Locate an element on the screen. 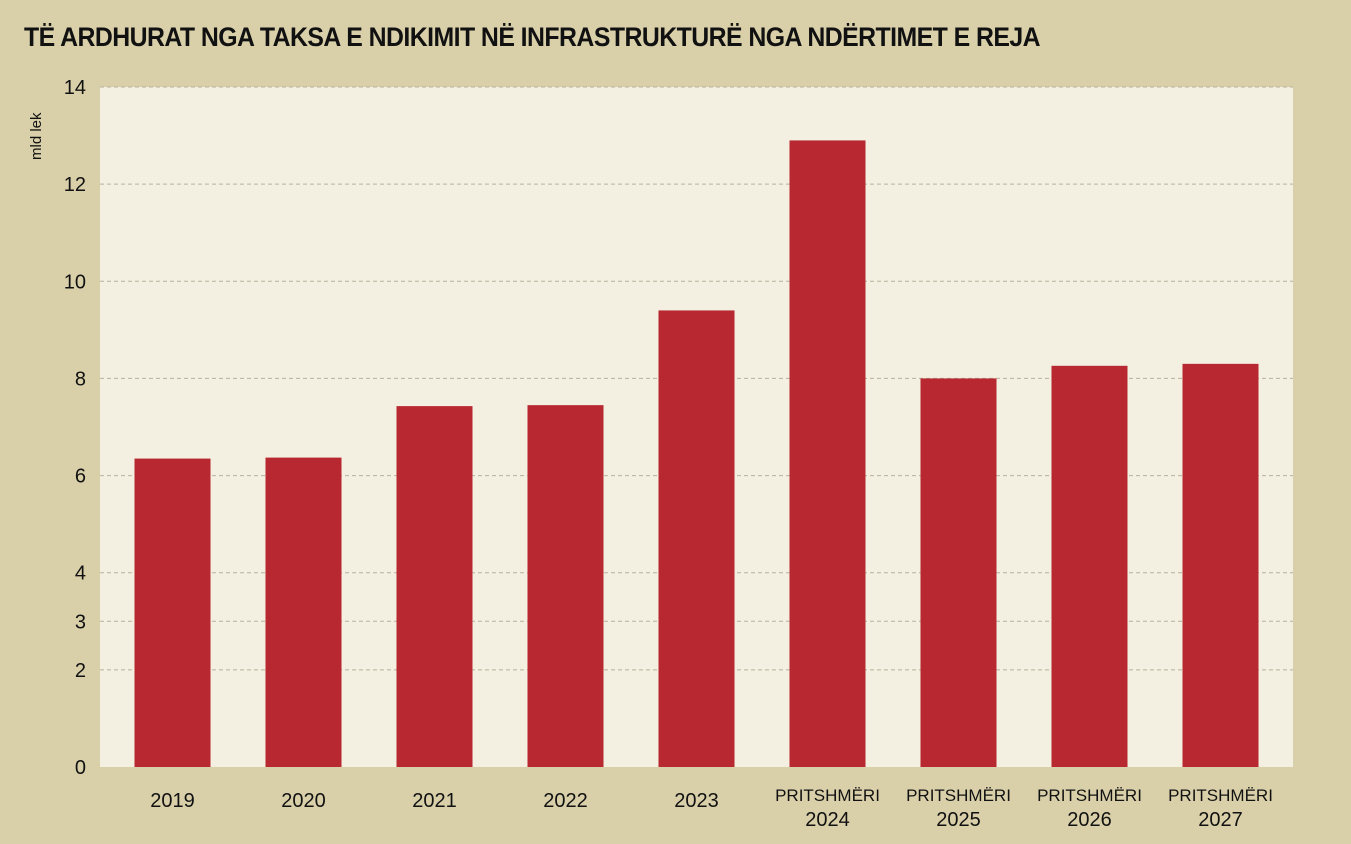  x-category-label: PRITSHMËRI 2027 is located at coordinates (1220, 808).